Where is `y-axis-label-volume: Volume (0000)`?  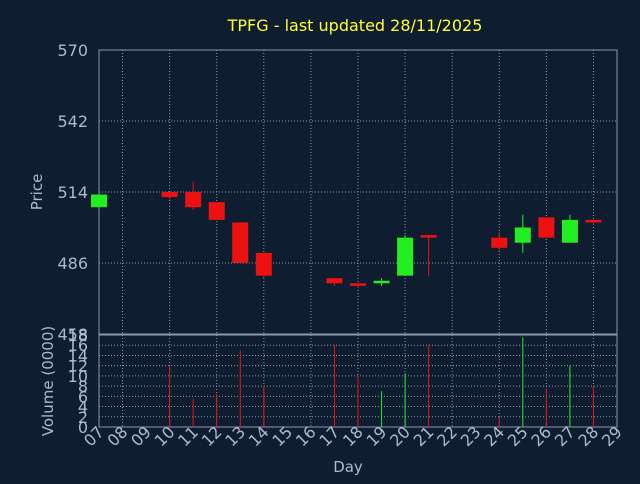
y-axis-label-volume: Volume (0000) is located at coordinates (48, 381).